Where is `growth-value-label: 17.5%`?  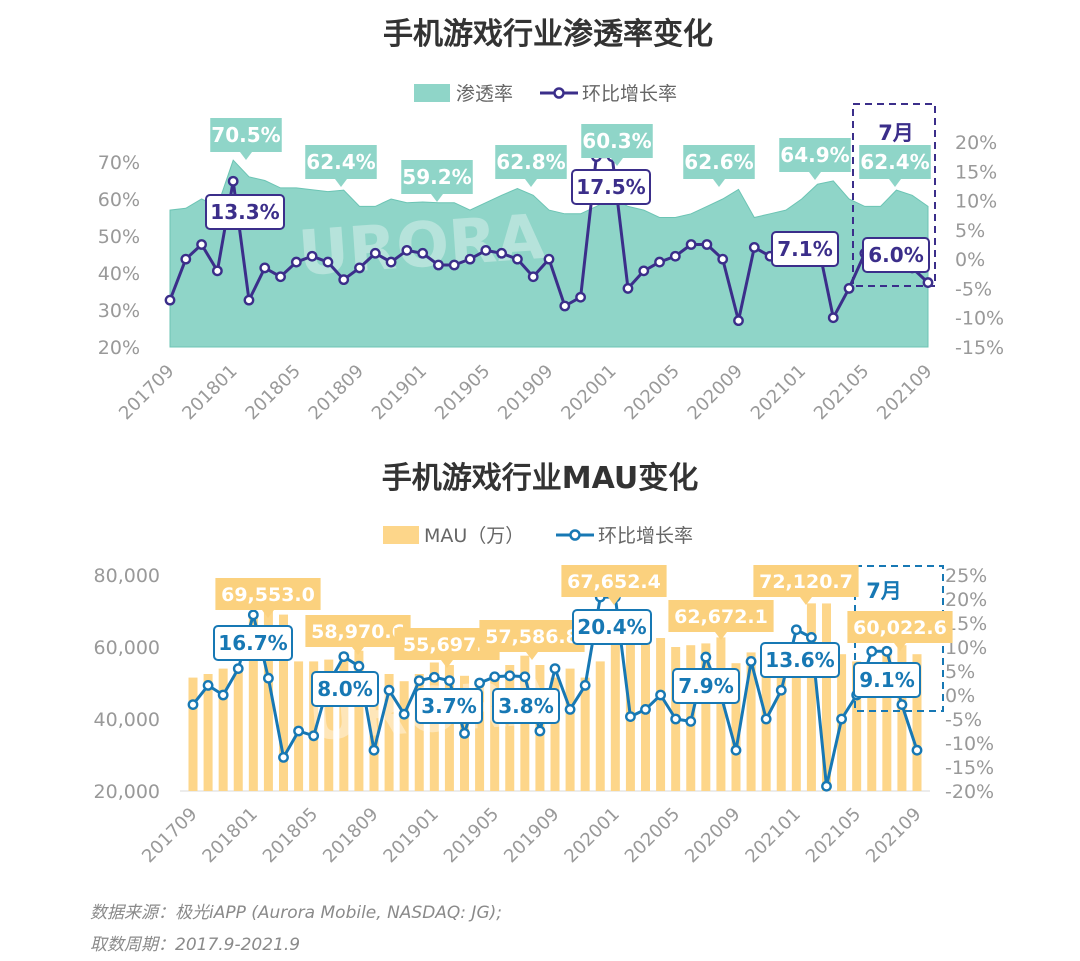 growth-value-label: 17.5% is located at coordinates (610, 187).